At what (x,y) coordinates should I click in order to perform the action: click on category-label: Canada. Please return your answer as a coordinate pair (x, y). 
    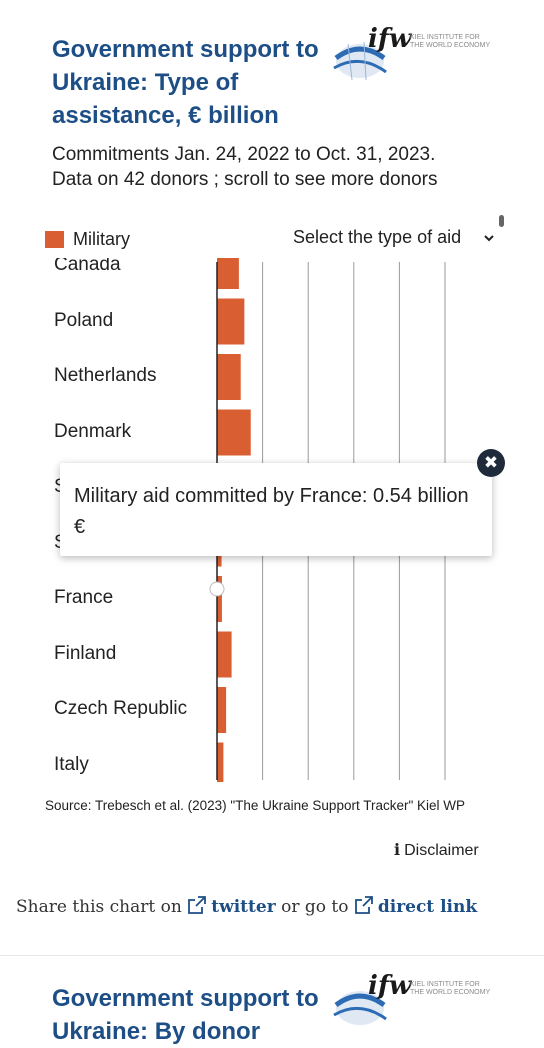
    Looking at the image, I should click on (87, 266).